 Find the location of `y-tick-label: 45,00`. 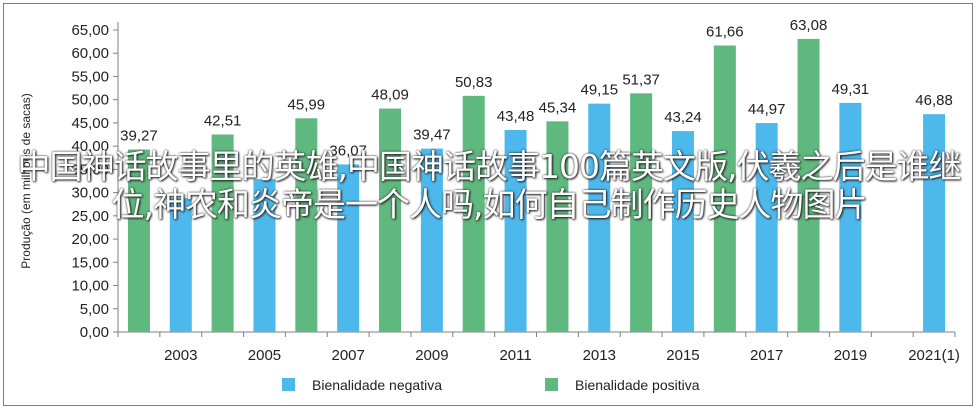

y-tick-label: 45,00 is located at coordinates (90, 123).